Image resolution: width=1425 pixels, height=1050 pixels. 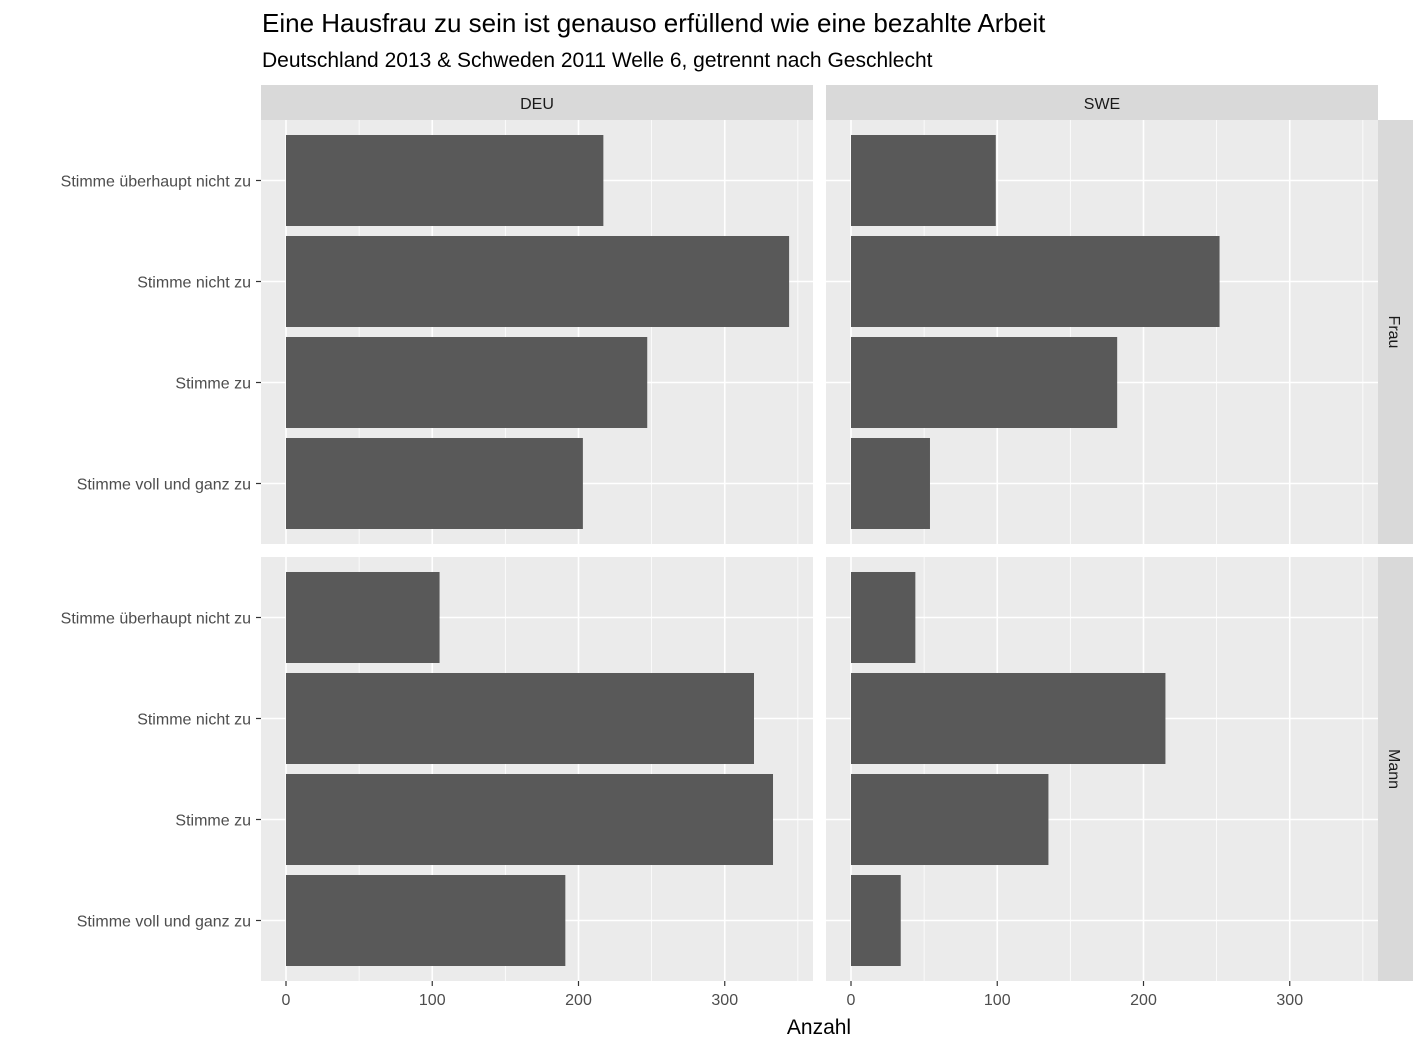 I want to click on x-axis-title: Anzahl, so click(x=819, y=1027).